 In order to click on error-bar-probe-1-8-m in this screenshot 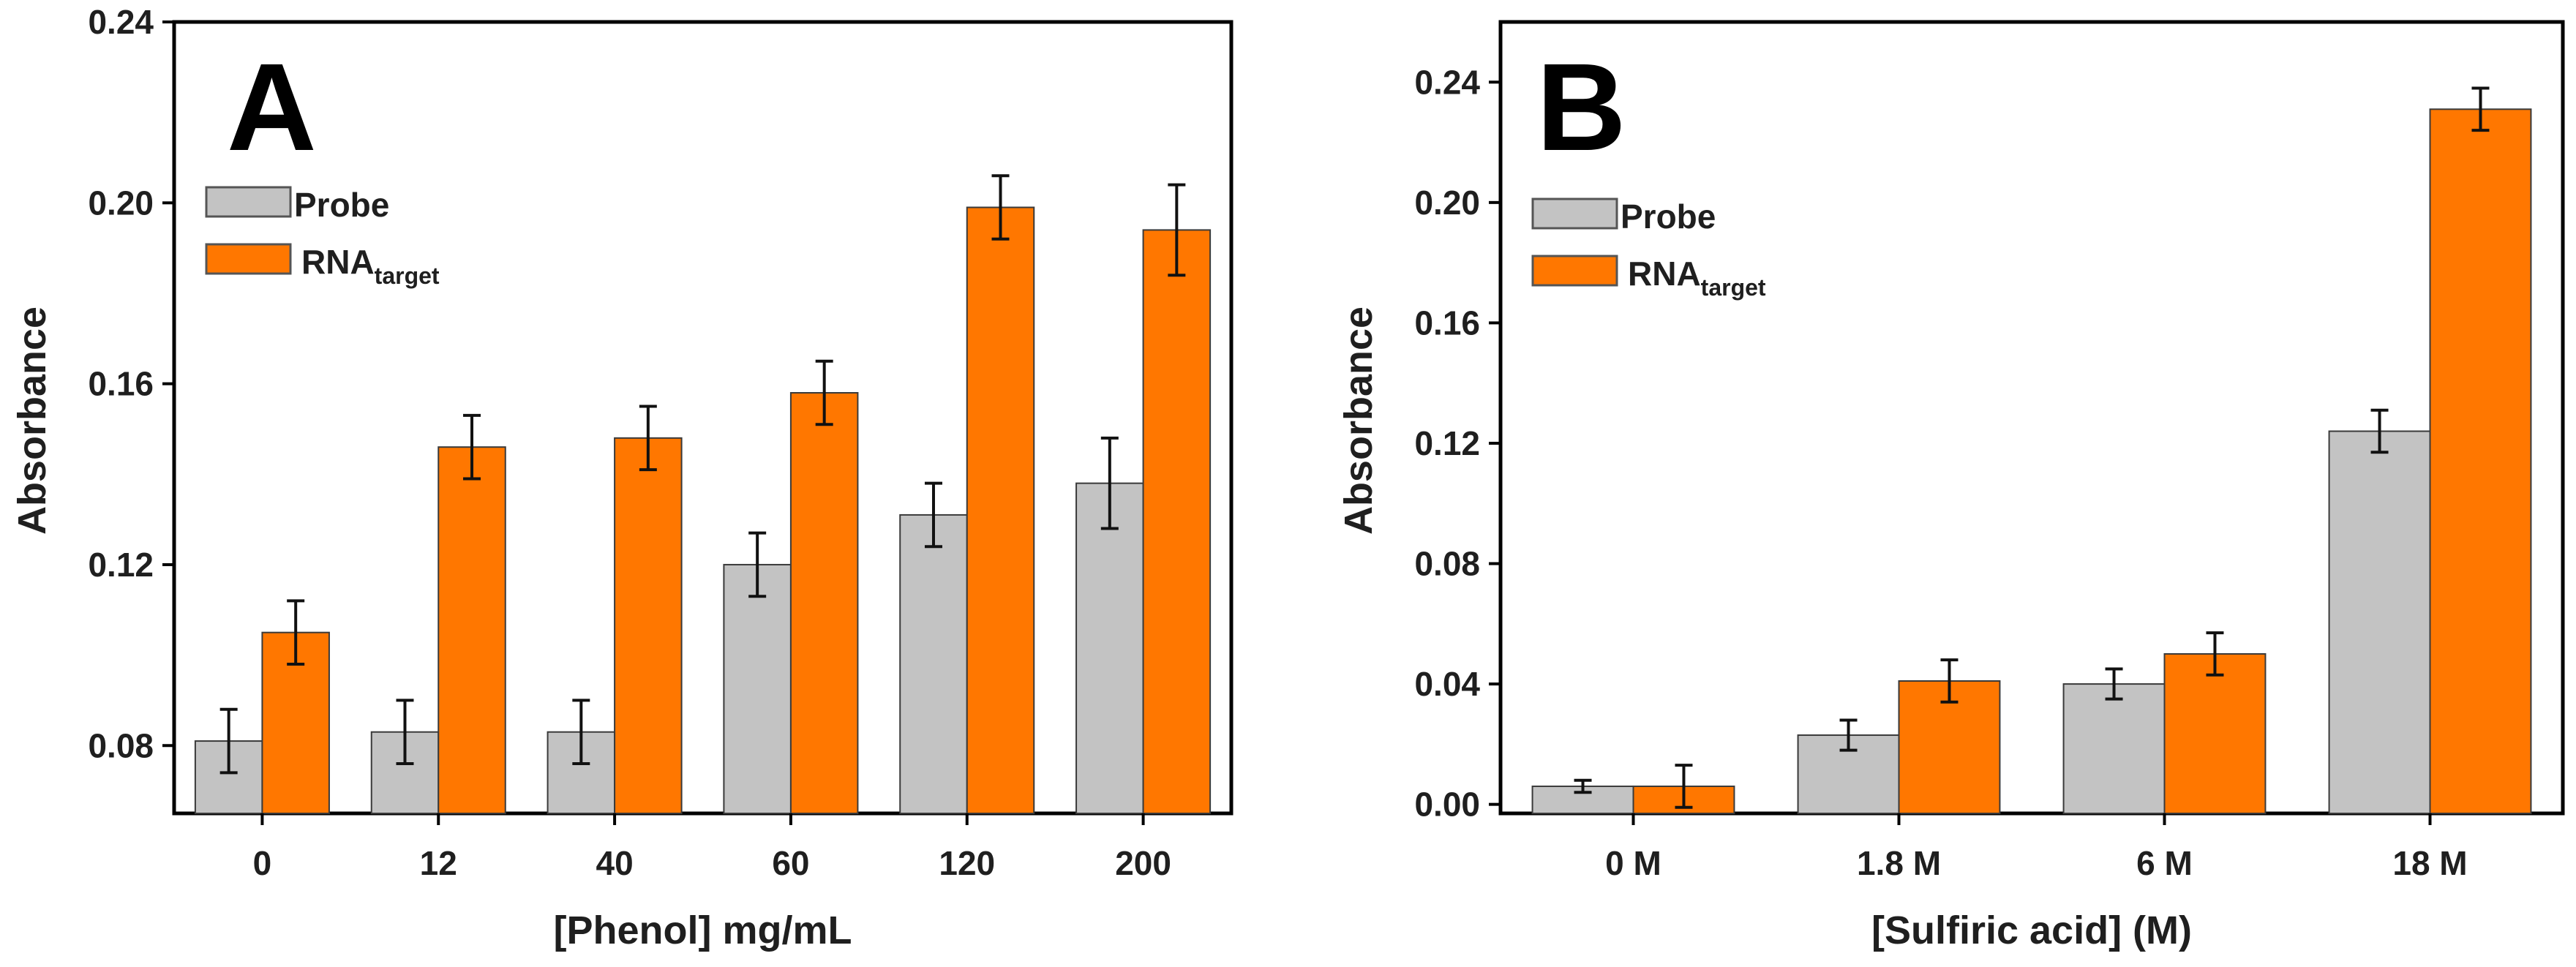, I will do `click(1848, 735)`.